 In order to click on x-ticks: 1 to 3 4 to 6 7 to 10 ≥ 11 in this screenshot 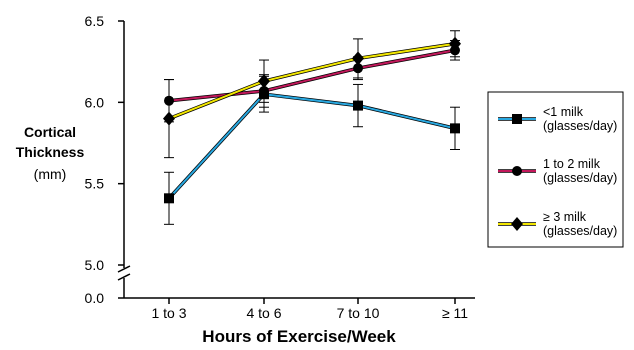, I will do `click(309, 309)`.